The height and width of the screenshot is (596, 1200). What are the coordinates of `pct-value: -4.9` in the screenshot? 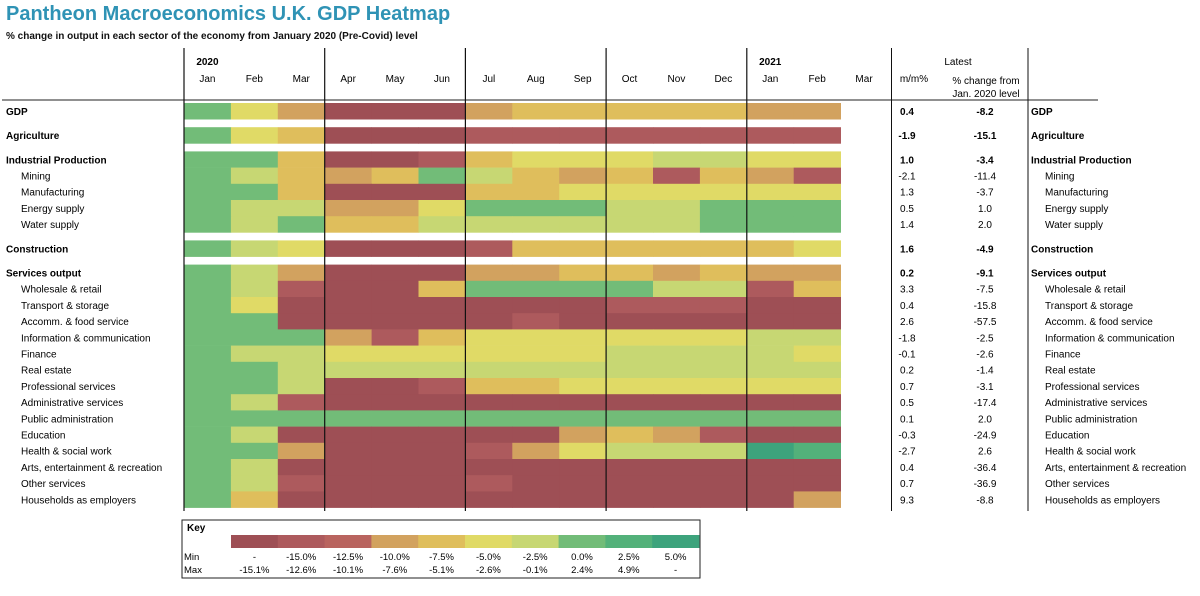 It's located at (985, 249).